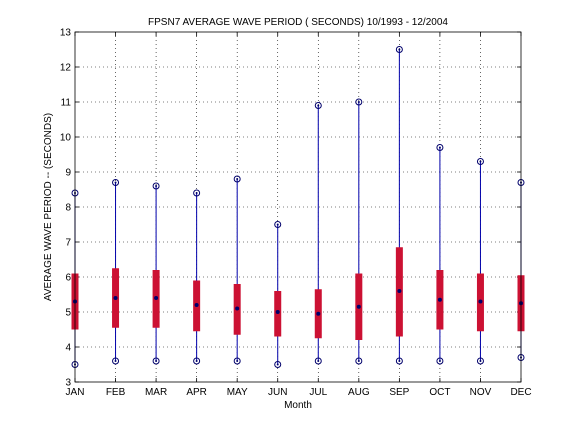 This screenshot has height=432, width=576. Describe the element at coordinates (299, 392) in the screenshot. I see `x-tick-labels: JAN FEB MAR APR MAY JUN JUL AUG SEP OCT NOV DEC` at that location.